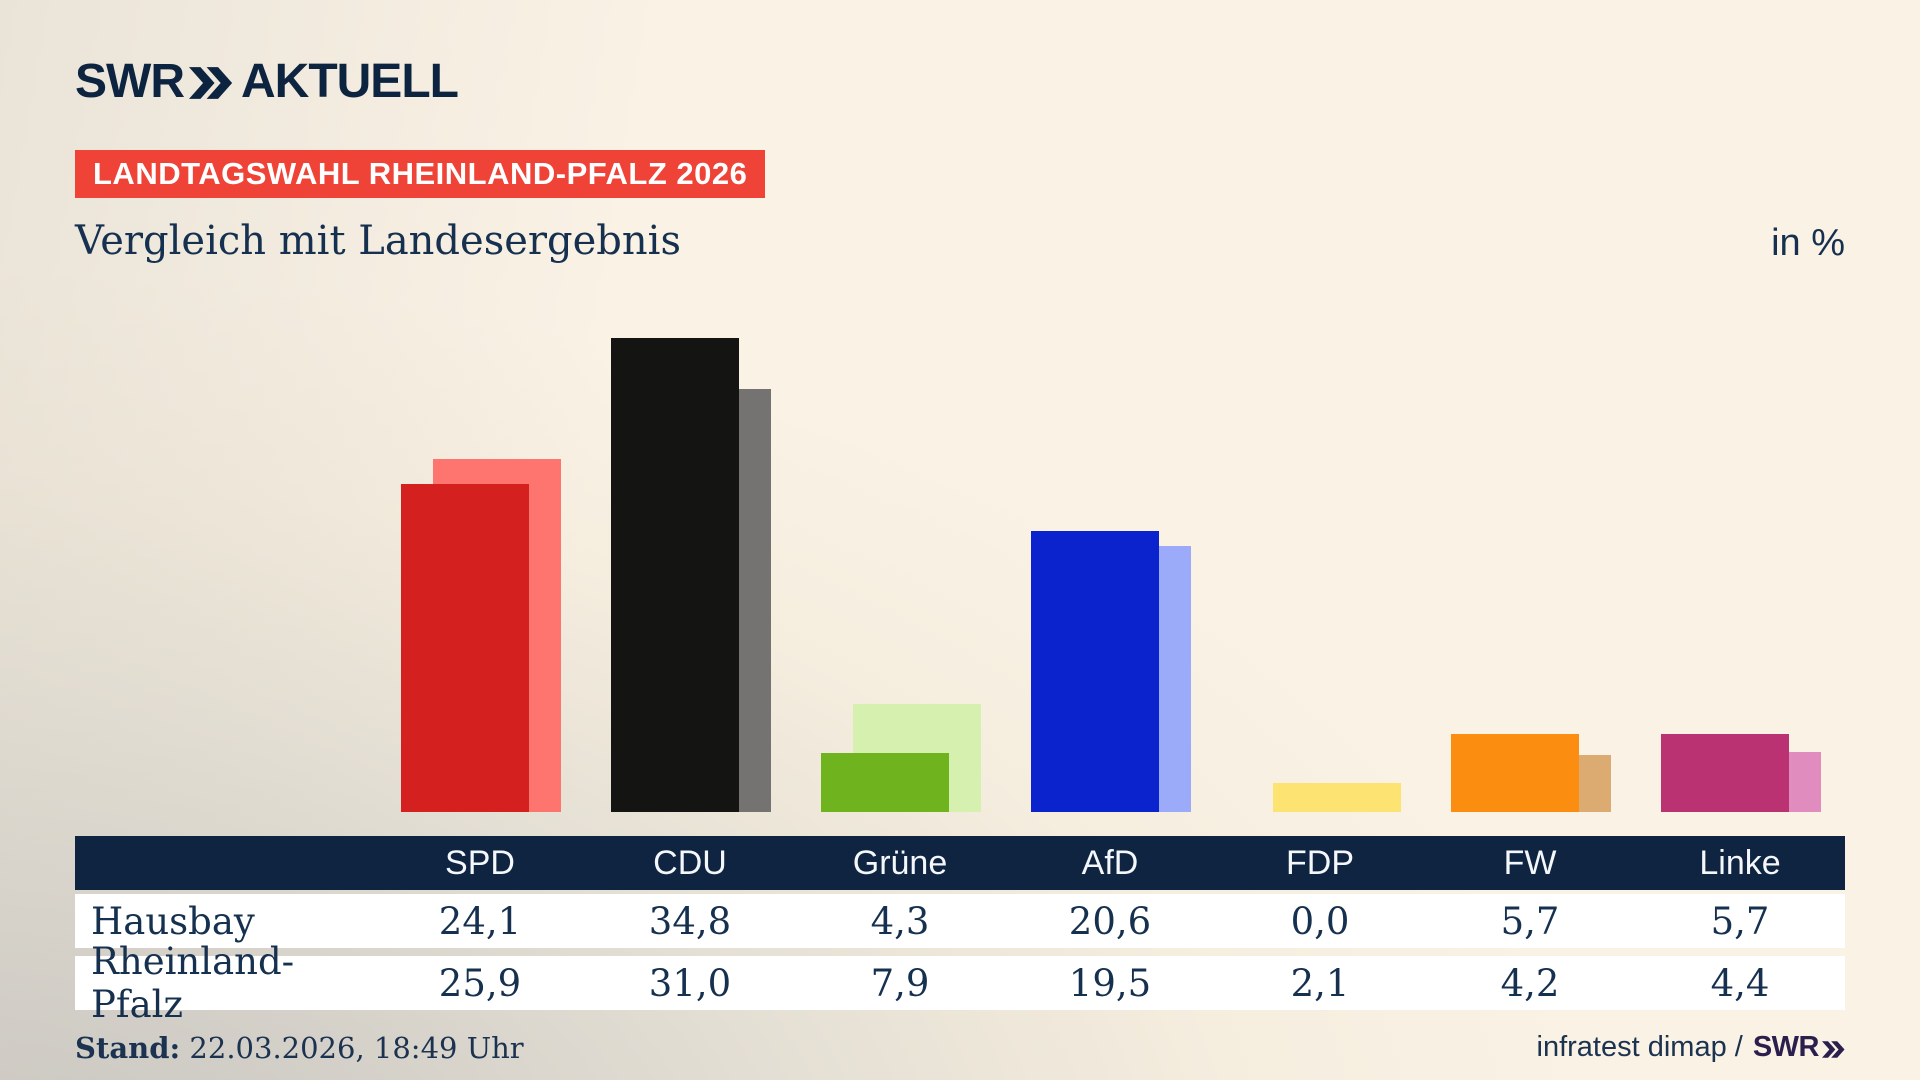 This screenshot has height=1080, width=1920. What do you see at coordinates (1530, 862) in the screenshot?
I see `header-cell-FW: FW` at bounding box center [1530, 862].